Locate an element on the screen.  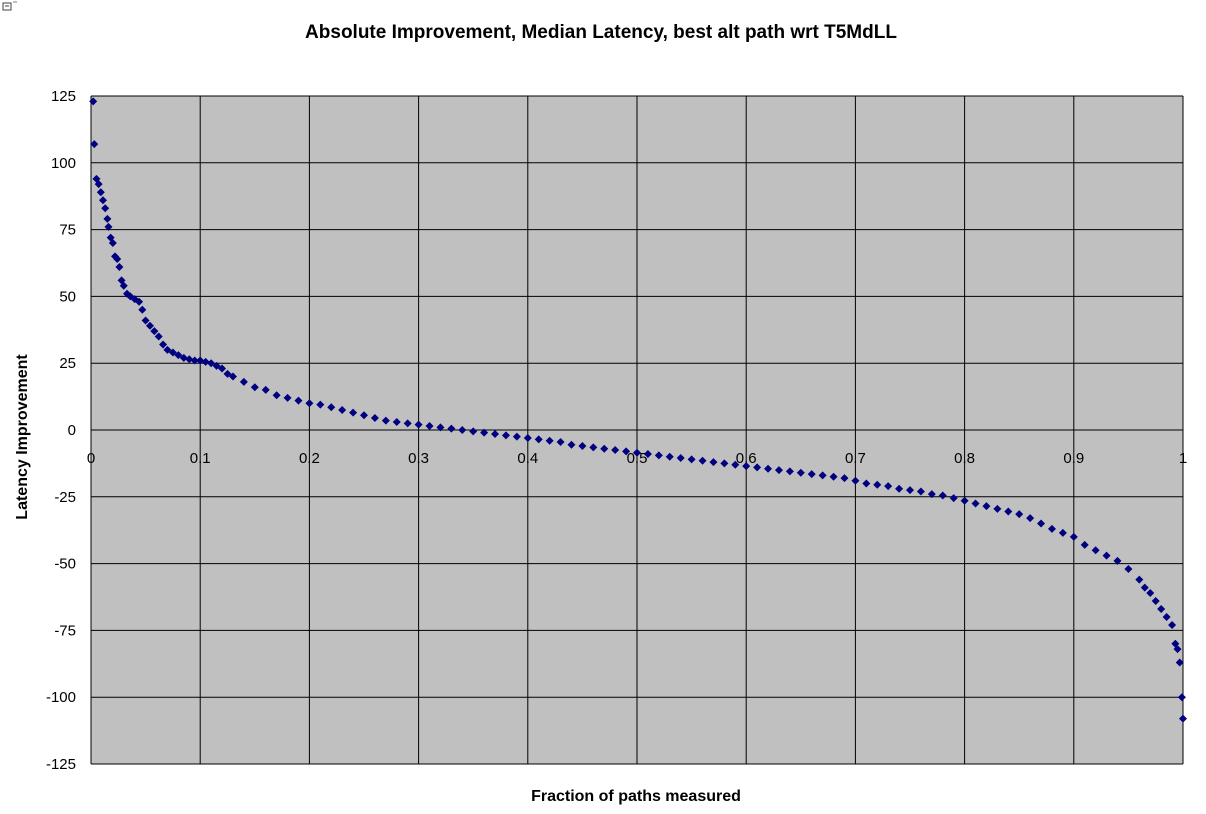
x-tick-label: 0.4 is located at coordinates (527, 458).